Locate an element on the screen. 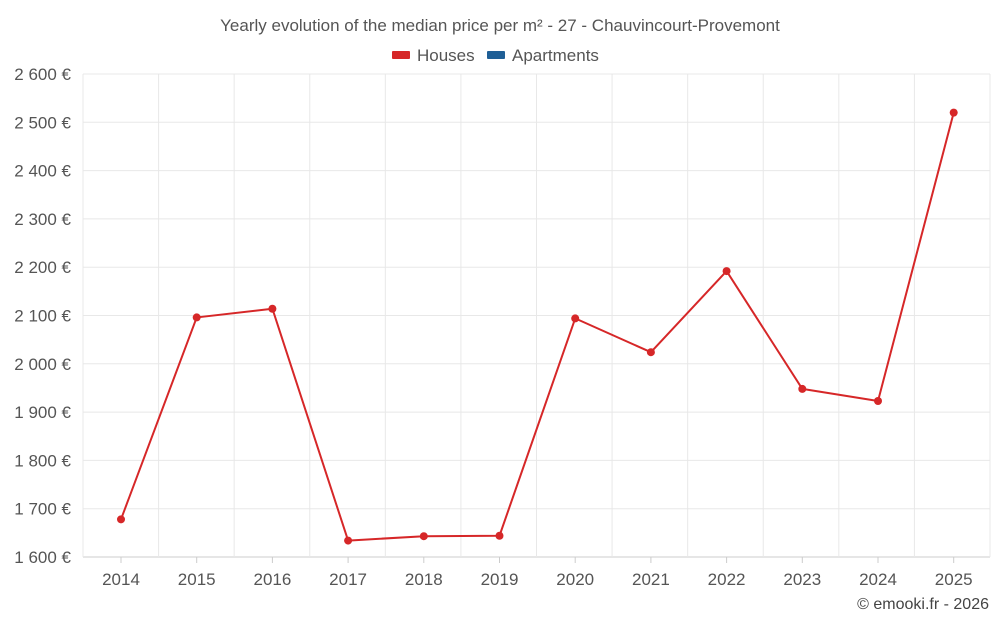  x-tick-label: 2025 is located at coordinates (954, 579).